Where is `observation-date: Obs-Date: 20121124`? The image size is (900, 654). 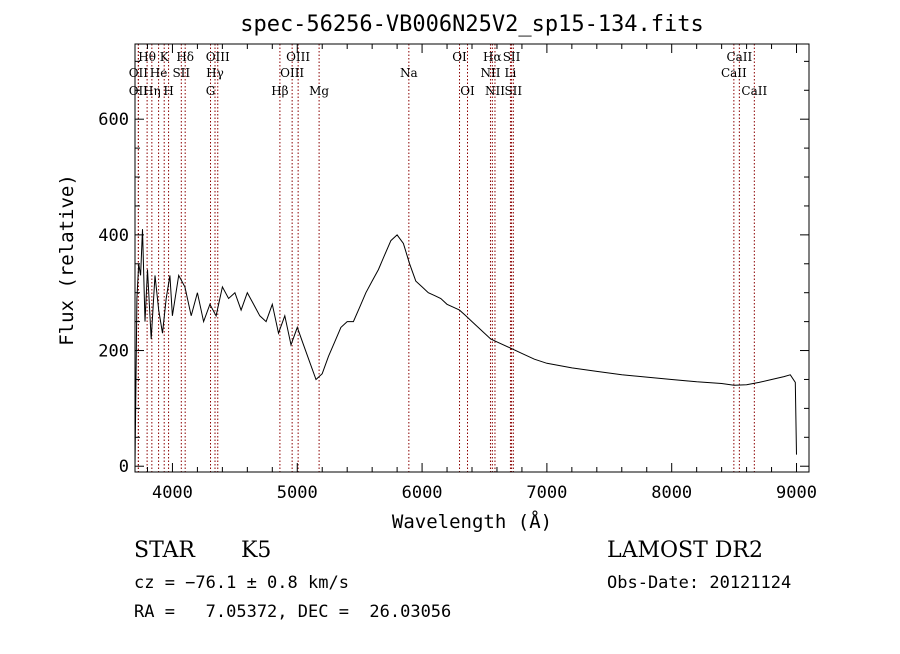
observation-date: Obs-Date: 20121124 is located at coordinates (699, 583).